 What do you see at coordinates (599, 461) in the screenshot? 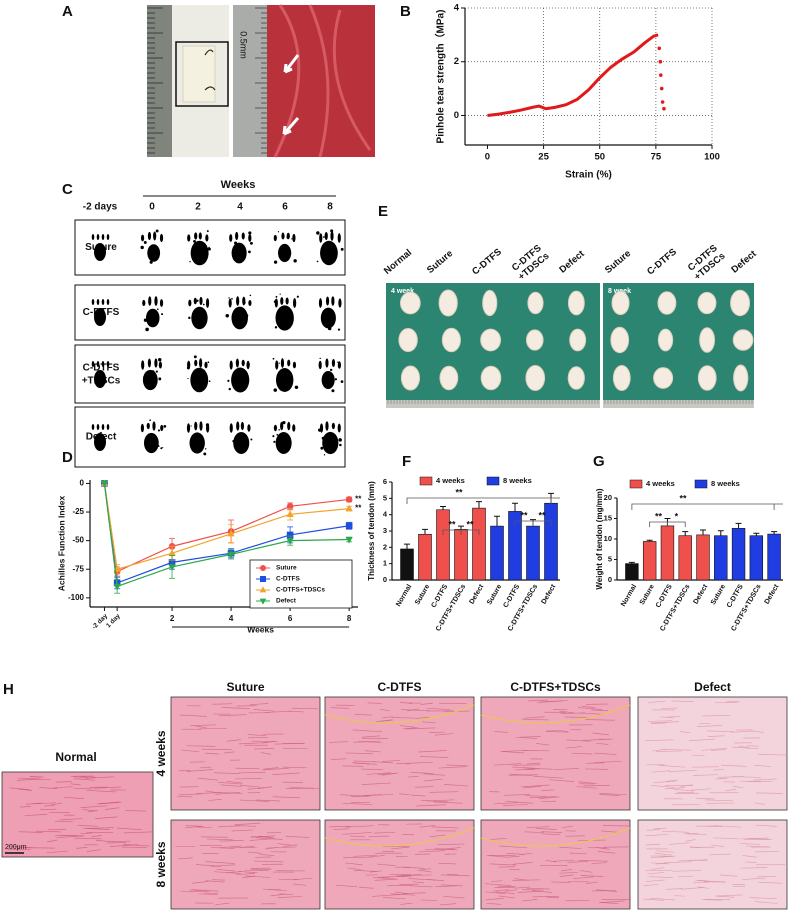
I see `panel-label: G` at bounding box center [599, 461].